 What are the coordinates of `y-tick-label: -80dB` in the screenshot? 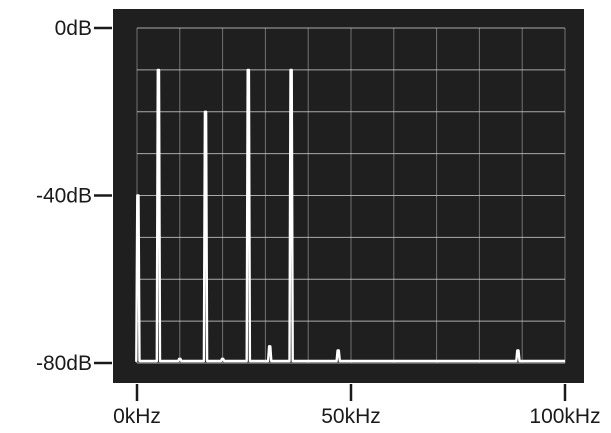 It's located at (64, 363).